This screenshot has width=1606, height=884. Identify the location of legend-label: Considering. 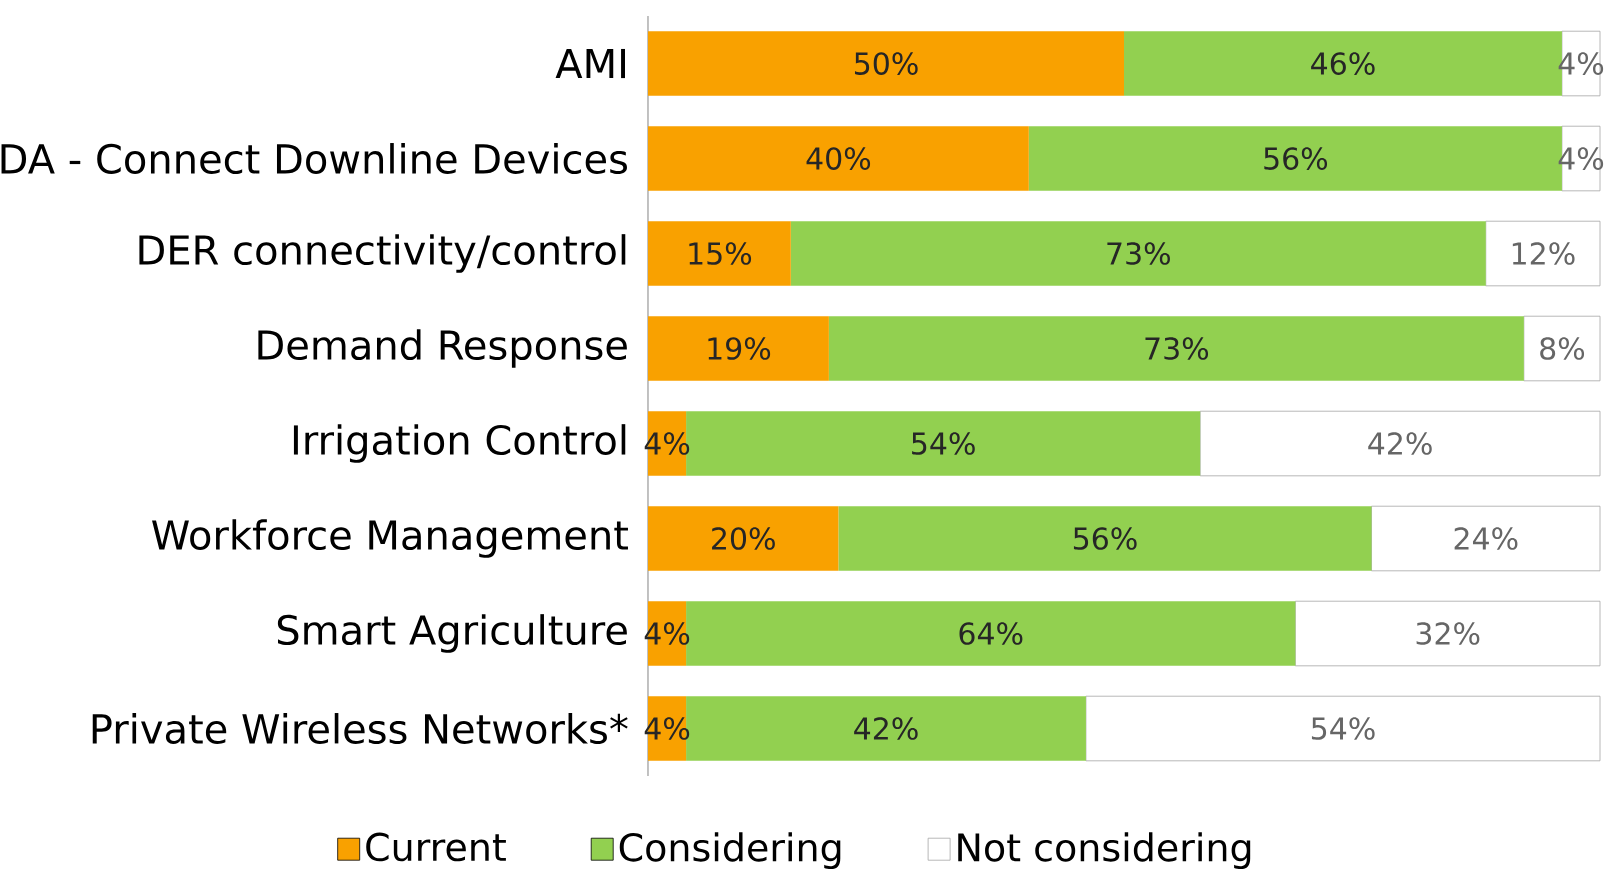
(730, 851).